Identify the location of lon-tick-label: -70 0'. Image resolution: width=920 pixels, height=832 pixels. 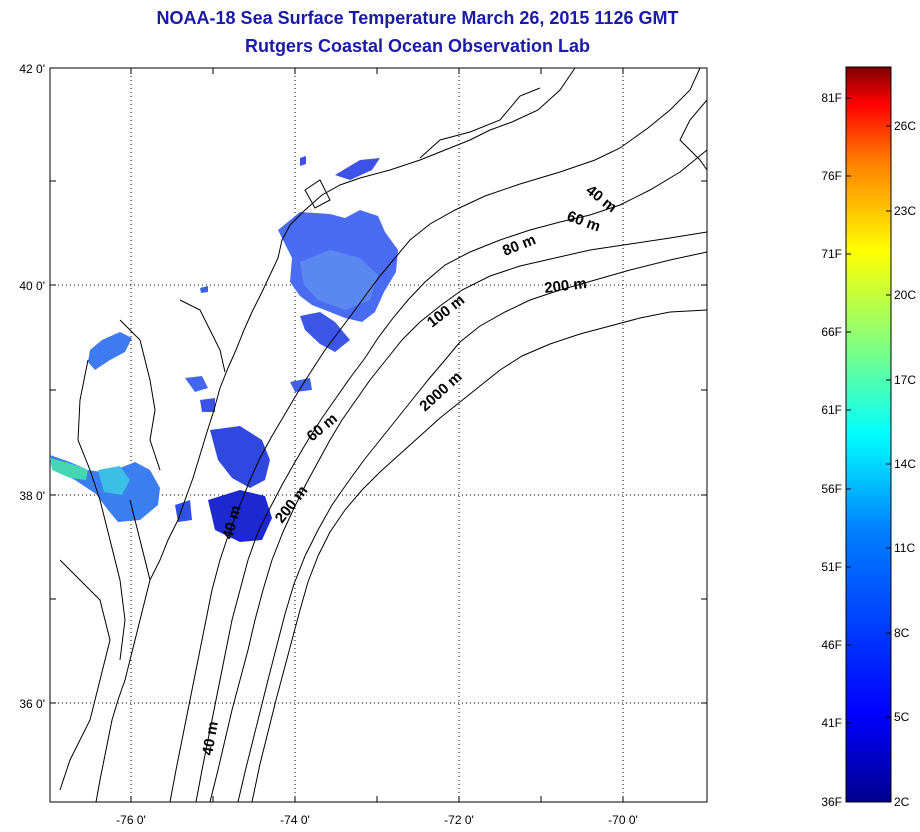
(623, 820).